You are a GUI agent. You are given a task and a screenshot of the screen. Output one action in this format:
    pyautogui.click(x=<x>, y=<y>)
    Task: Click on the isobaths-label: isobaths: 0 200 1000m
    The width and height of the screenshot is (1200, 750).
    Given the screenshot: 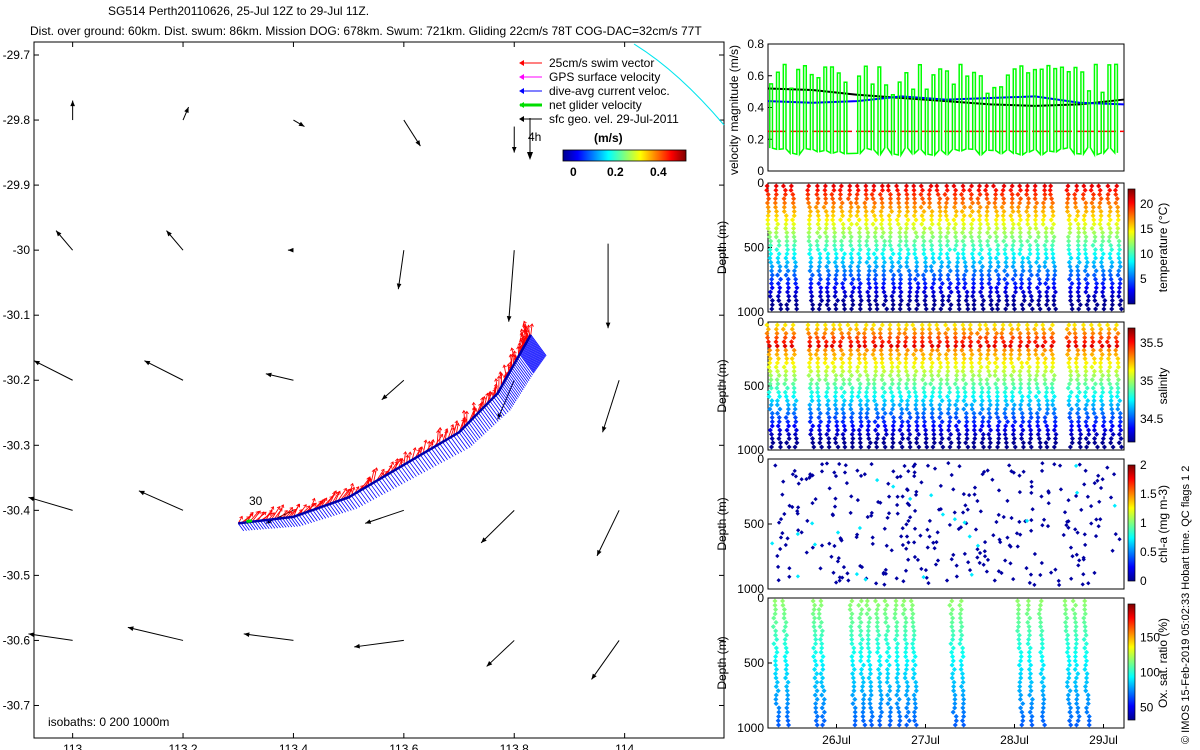 What is the action you would take?
    pyautogui.click(x=108, y=722)
    